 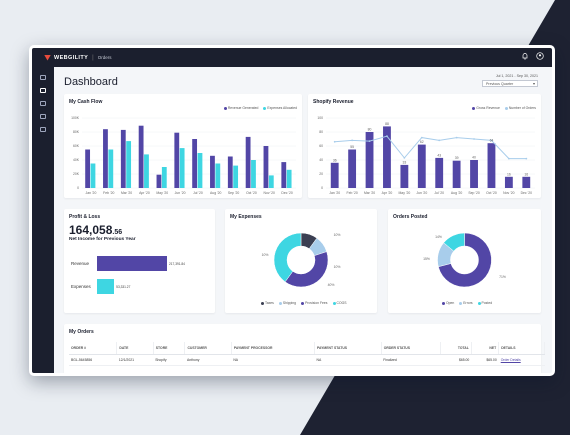 What do you see at coordinates (454, 242) in the screenshot?
I see `slice-posted` at bounding box center [454, 242].